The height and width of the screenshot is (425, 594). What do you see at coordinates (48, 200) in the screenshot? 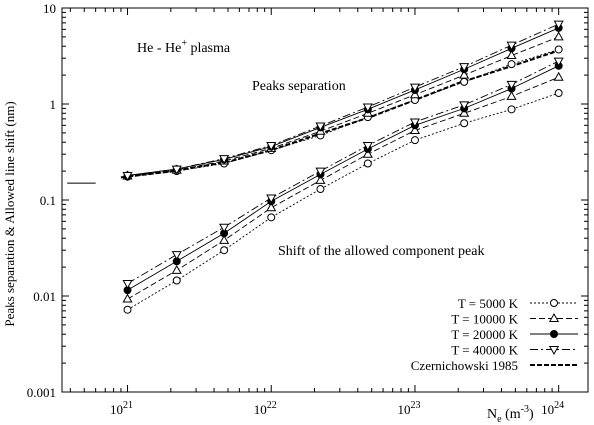
I see `y-tick-label: 0.1` at bounding box center [48, 200].